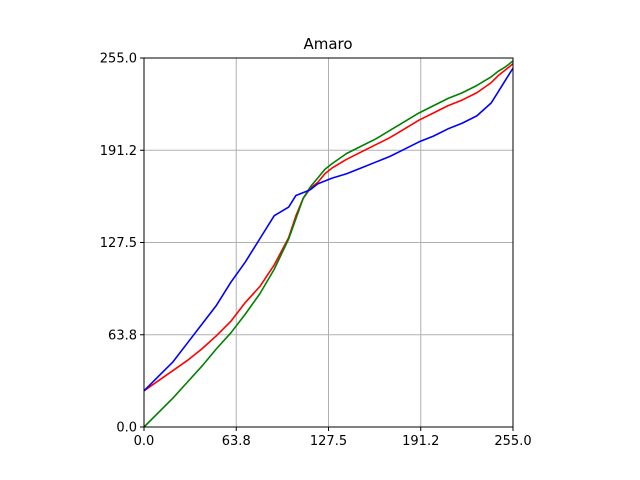 Image resolution: width=640 pixels, height=480 pixels. What do you see at coordinates (236, 441) in the screenshot?
I see `x-tick-label-1: 63.8` at bounding box center [236, 441].